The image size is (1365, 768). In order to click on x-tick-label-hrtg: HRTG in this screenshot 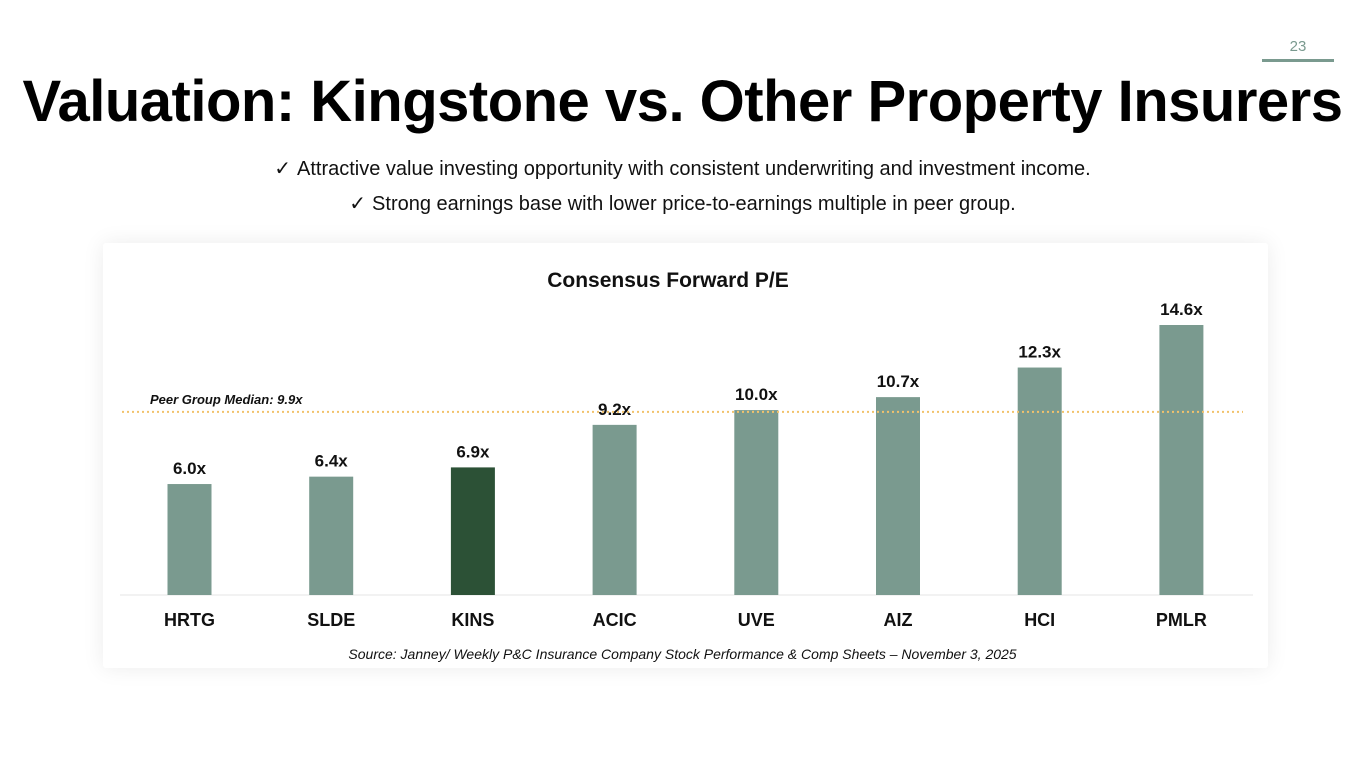, I will do `click(189, 620)`.